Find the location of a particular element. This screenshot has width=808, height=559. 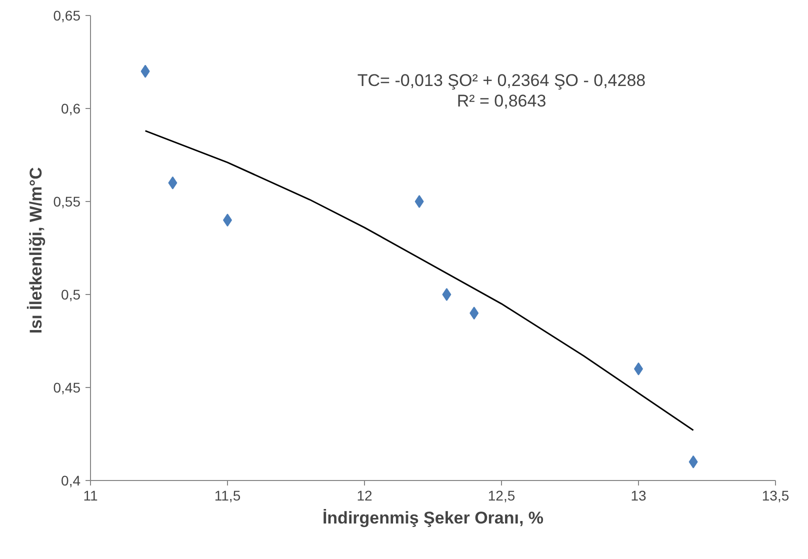

y-tick-label: 0,55 is located at coordinates (67, 202).